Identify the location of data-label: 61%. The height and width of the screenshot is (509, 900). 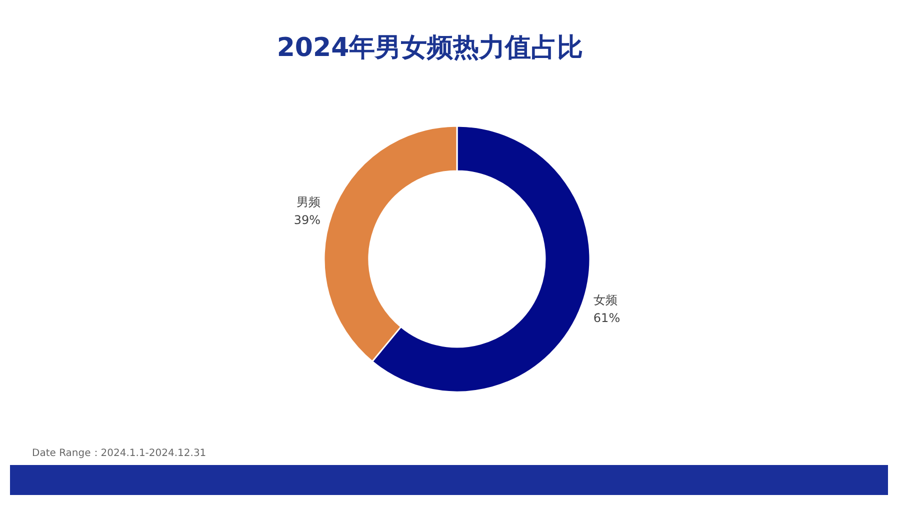
(606, 318).